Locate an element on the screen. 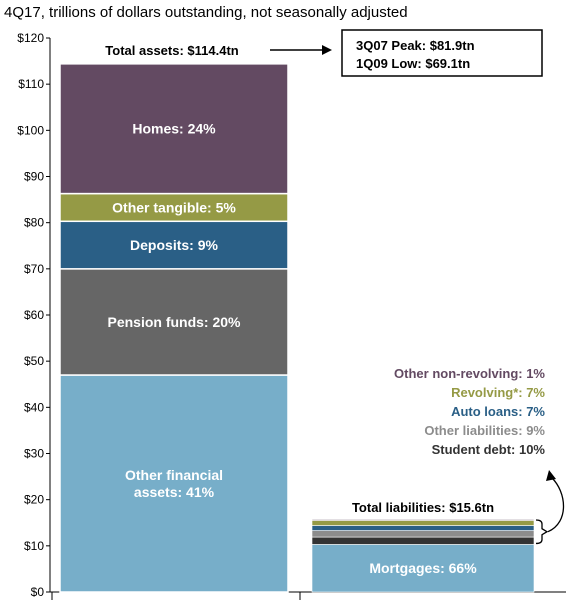  y-tick-label: $30 is located at coordinates (34, 454).